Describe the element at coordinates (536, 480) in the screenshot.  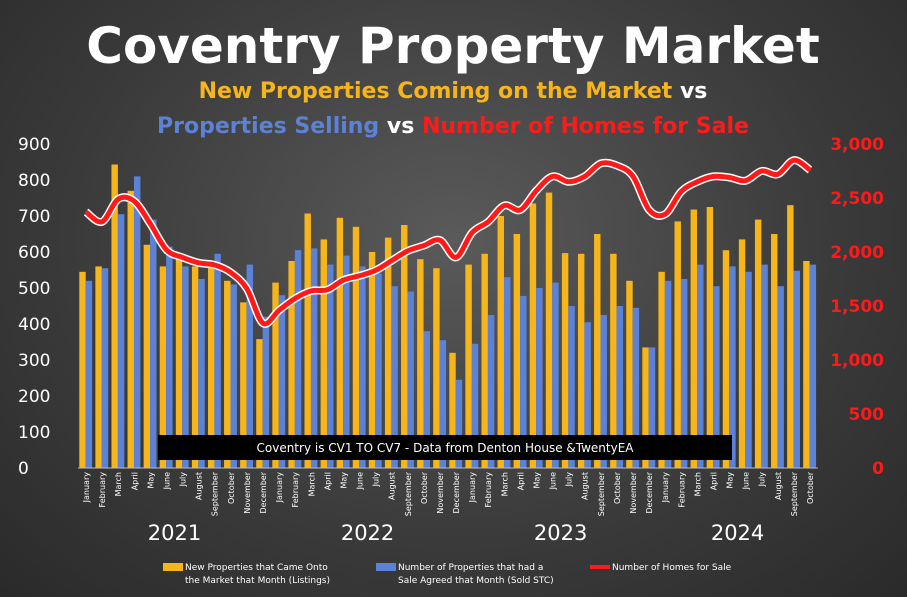
I see `x-tick-label: May` at that location.